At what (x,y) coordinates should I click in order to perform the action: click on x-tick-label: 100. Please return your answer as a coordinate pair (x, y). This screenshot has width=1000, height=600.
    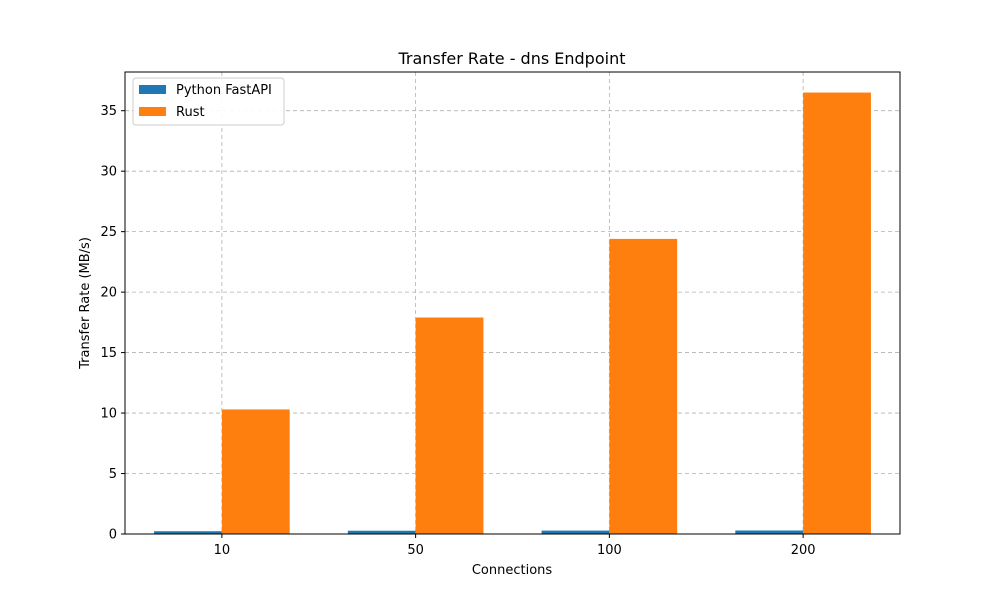
    Looking at the image, I should click on (609, 550).